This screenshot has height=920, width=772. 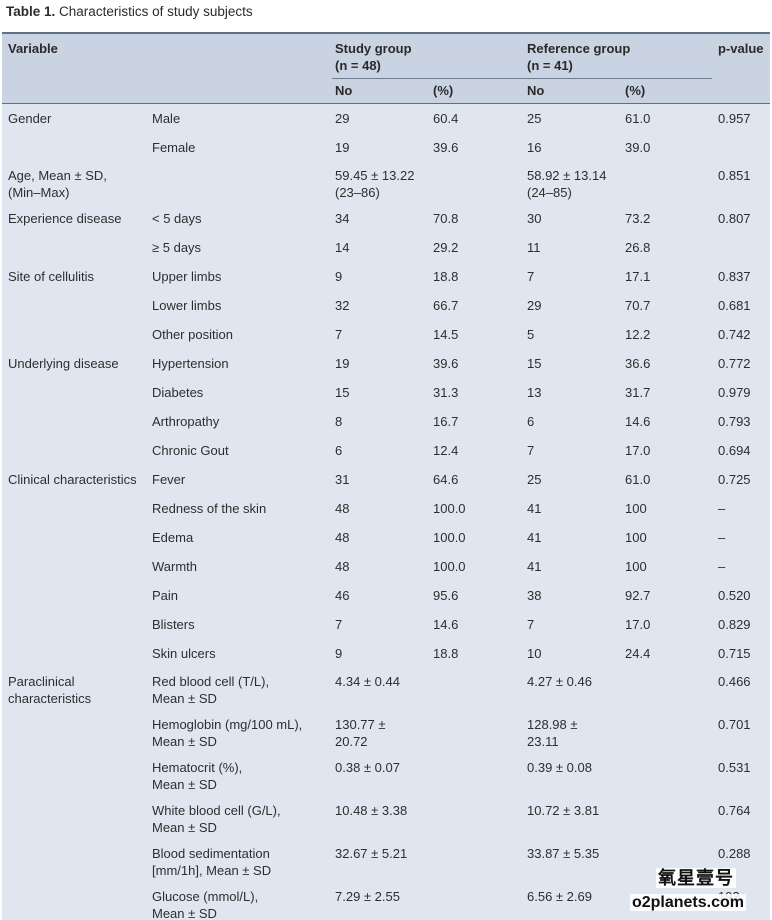 I want to click on subvariable-cell: Redness of the skin, so click(x=209, y=508).